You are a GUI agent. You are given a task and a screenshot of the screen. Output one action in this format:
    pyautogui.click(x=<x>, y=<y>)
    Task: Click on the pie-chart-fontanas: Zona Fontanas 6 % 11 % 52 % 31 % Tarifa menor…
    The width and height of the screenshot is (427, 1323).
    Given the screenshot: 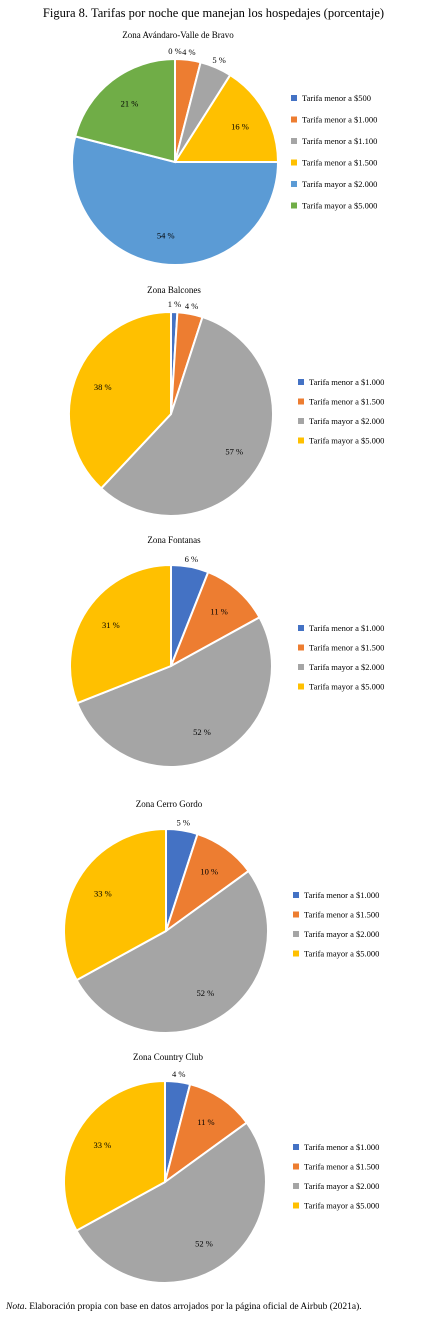 What is the action you would take?
    pyautogui.click(x=226, y=651)
    